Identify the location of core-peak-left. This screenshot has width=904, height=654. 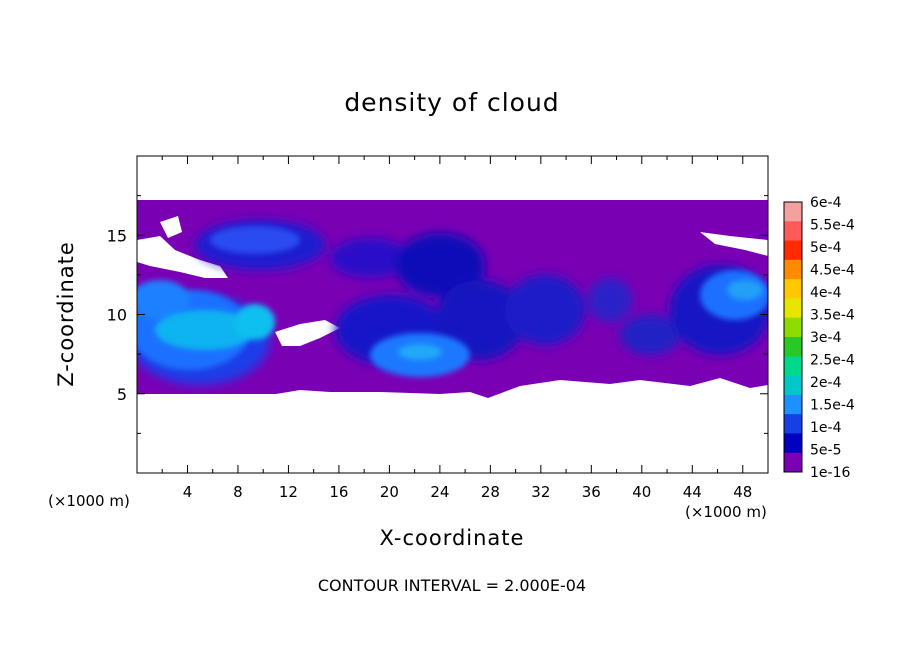
(205, 330).